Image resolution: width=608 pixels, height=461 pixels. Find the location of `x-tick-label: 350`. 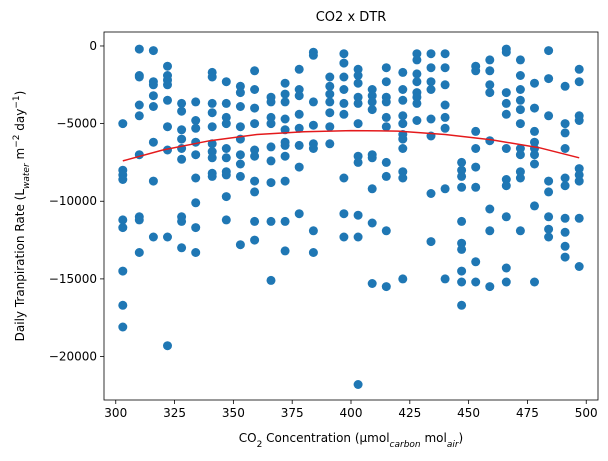

x-tick-label: 350 is located at coordinates (233, 413).